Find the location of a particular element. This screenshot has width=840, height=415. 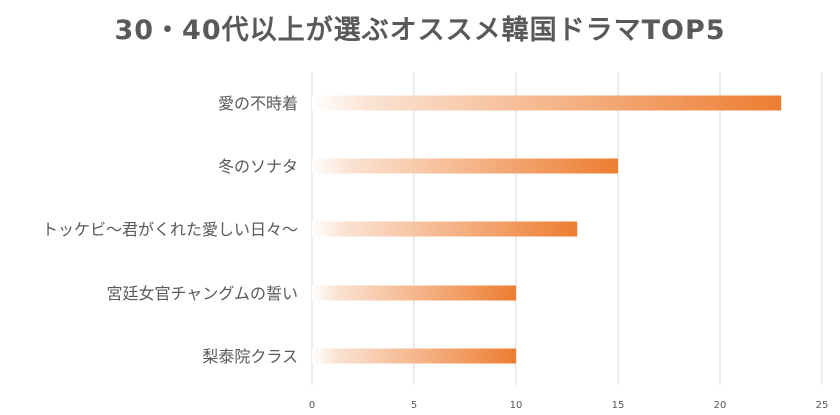

x-tick-label: 15 is located at coordinates (618, 405).